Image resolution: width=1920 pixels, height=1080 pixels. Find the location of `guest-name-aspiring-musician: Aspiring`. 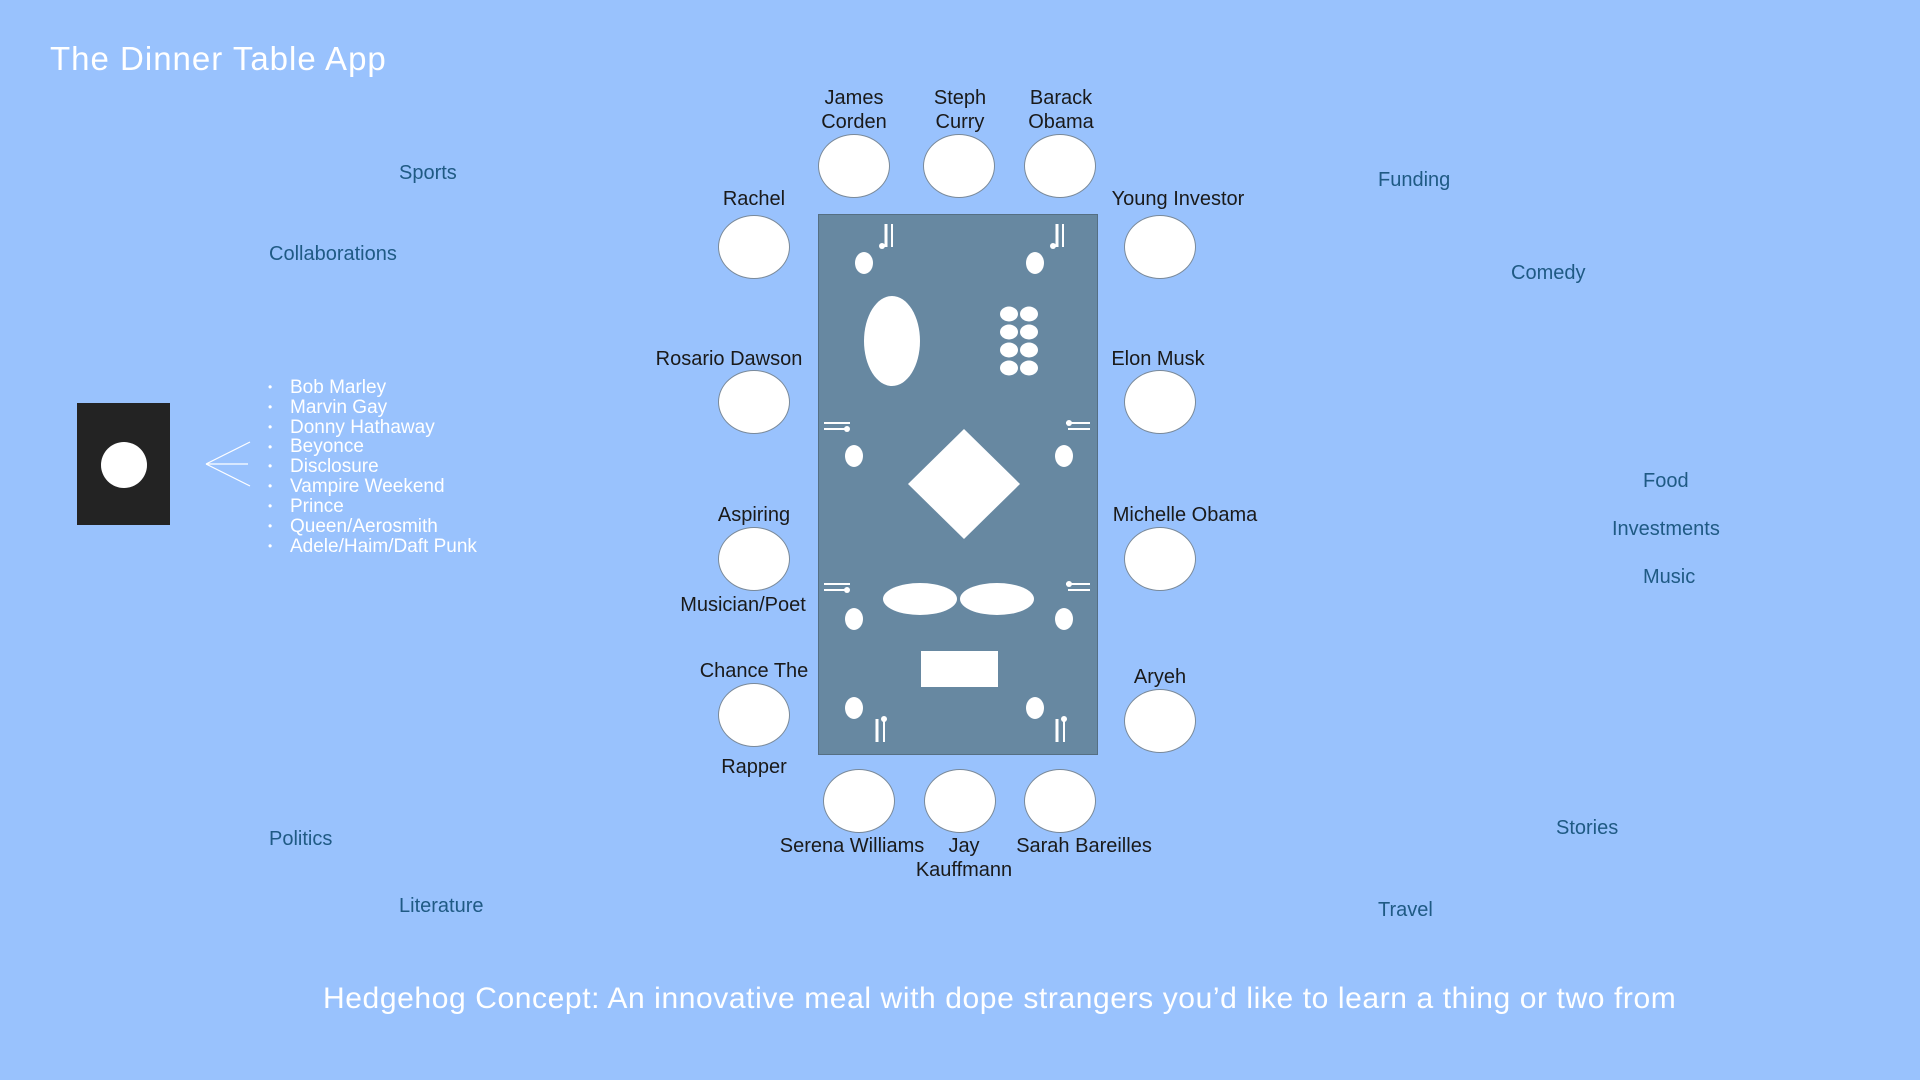

guest-name-aspiring-musician: Aspiring is located at coordinates (754, 515).